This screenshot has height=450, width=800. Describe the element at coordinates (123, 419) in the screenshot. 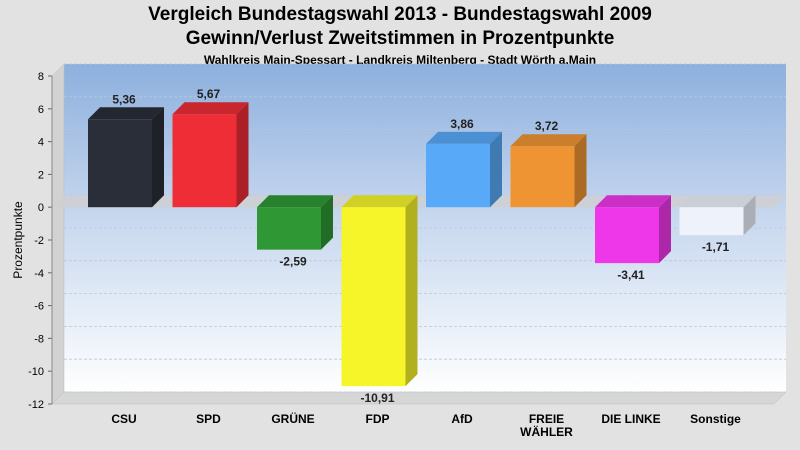

I see `category-label: CSU` at that location.